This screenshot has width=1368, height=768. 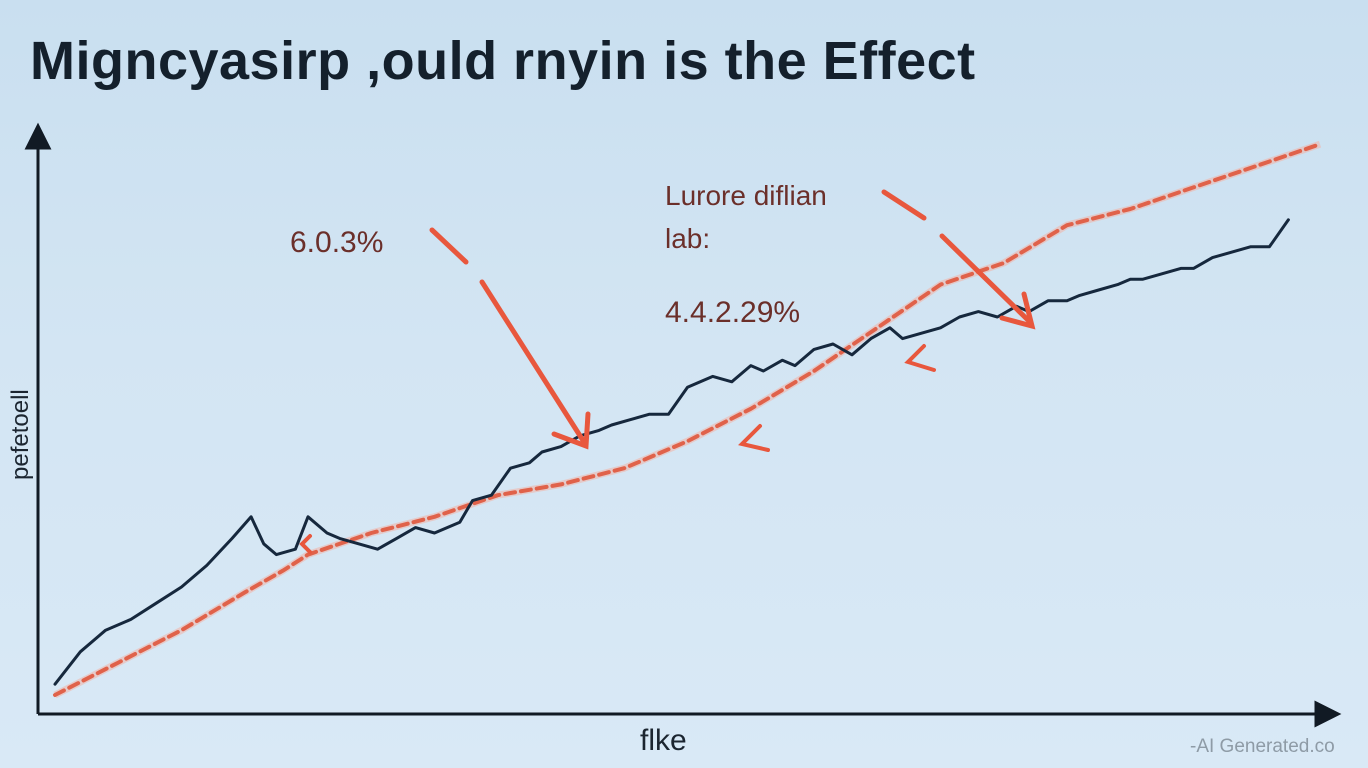 I want to click on annotation-arrow-right, so click(x=986, y=279).